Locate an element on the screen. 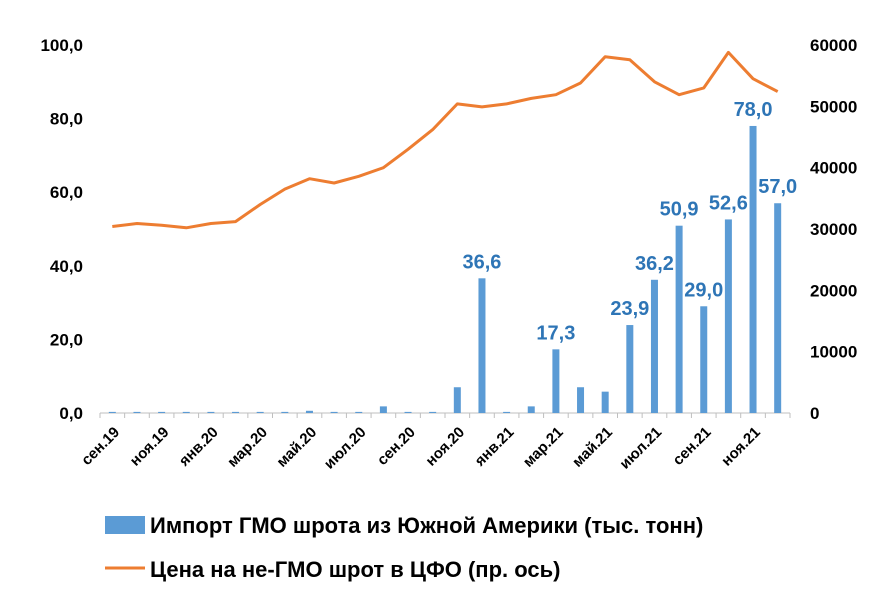 This screenshot has height=614, width=895. left-y-tick-label: 60,0 is located at coordinates (66, 192).